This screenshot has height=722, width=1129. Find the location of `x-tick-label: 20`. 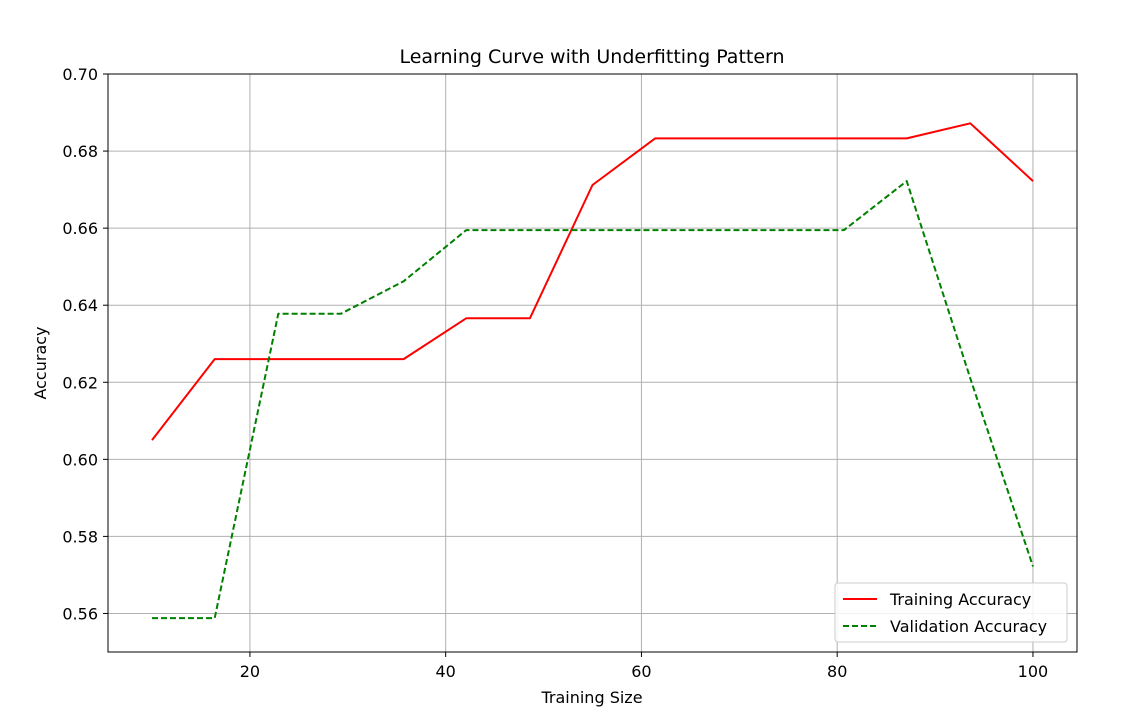

x-tick-label: 20 is located at coordinates (250, 671).